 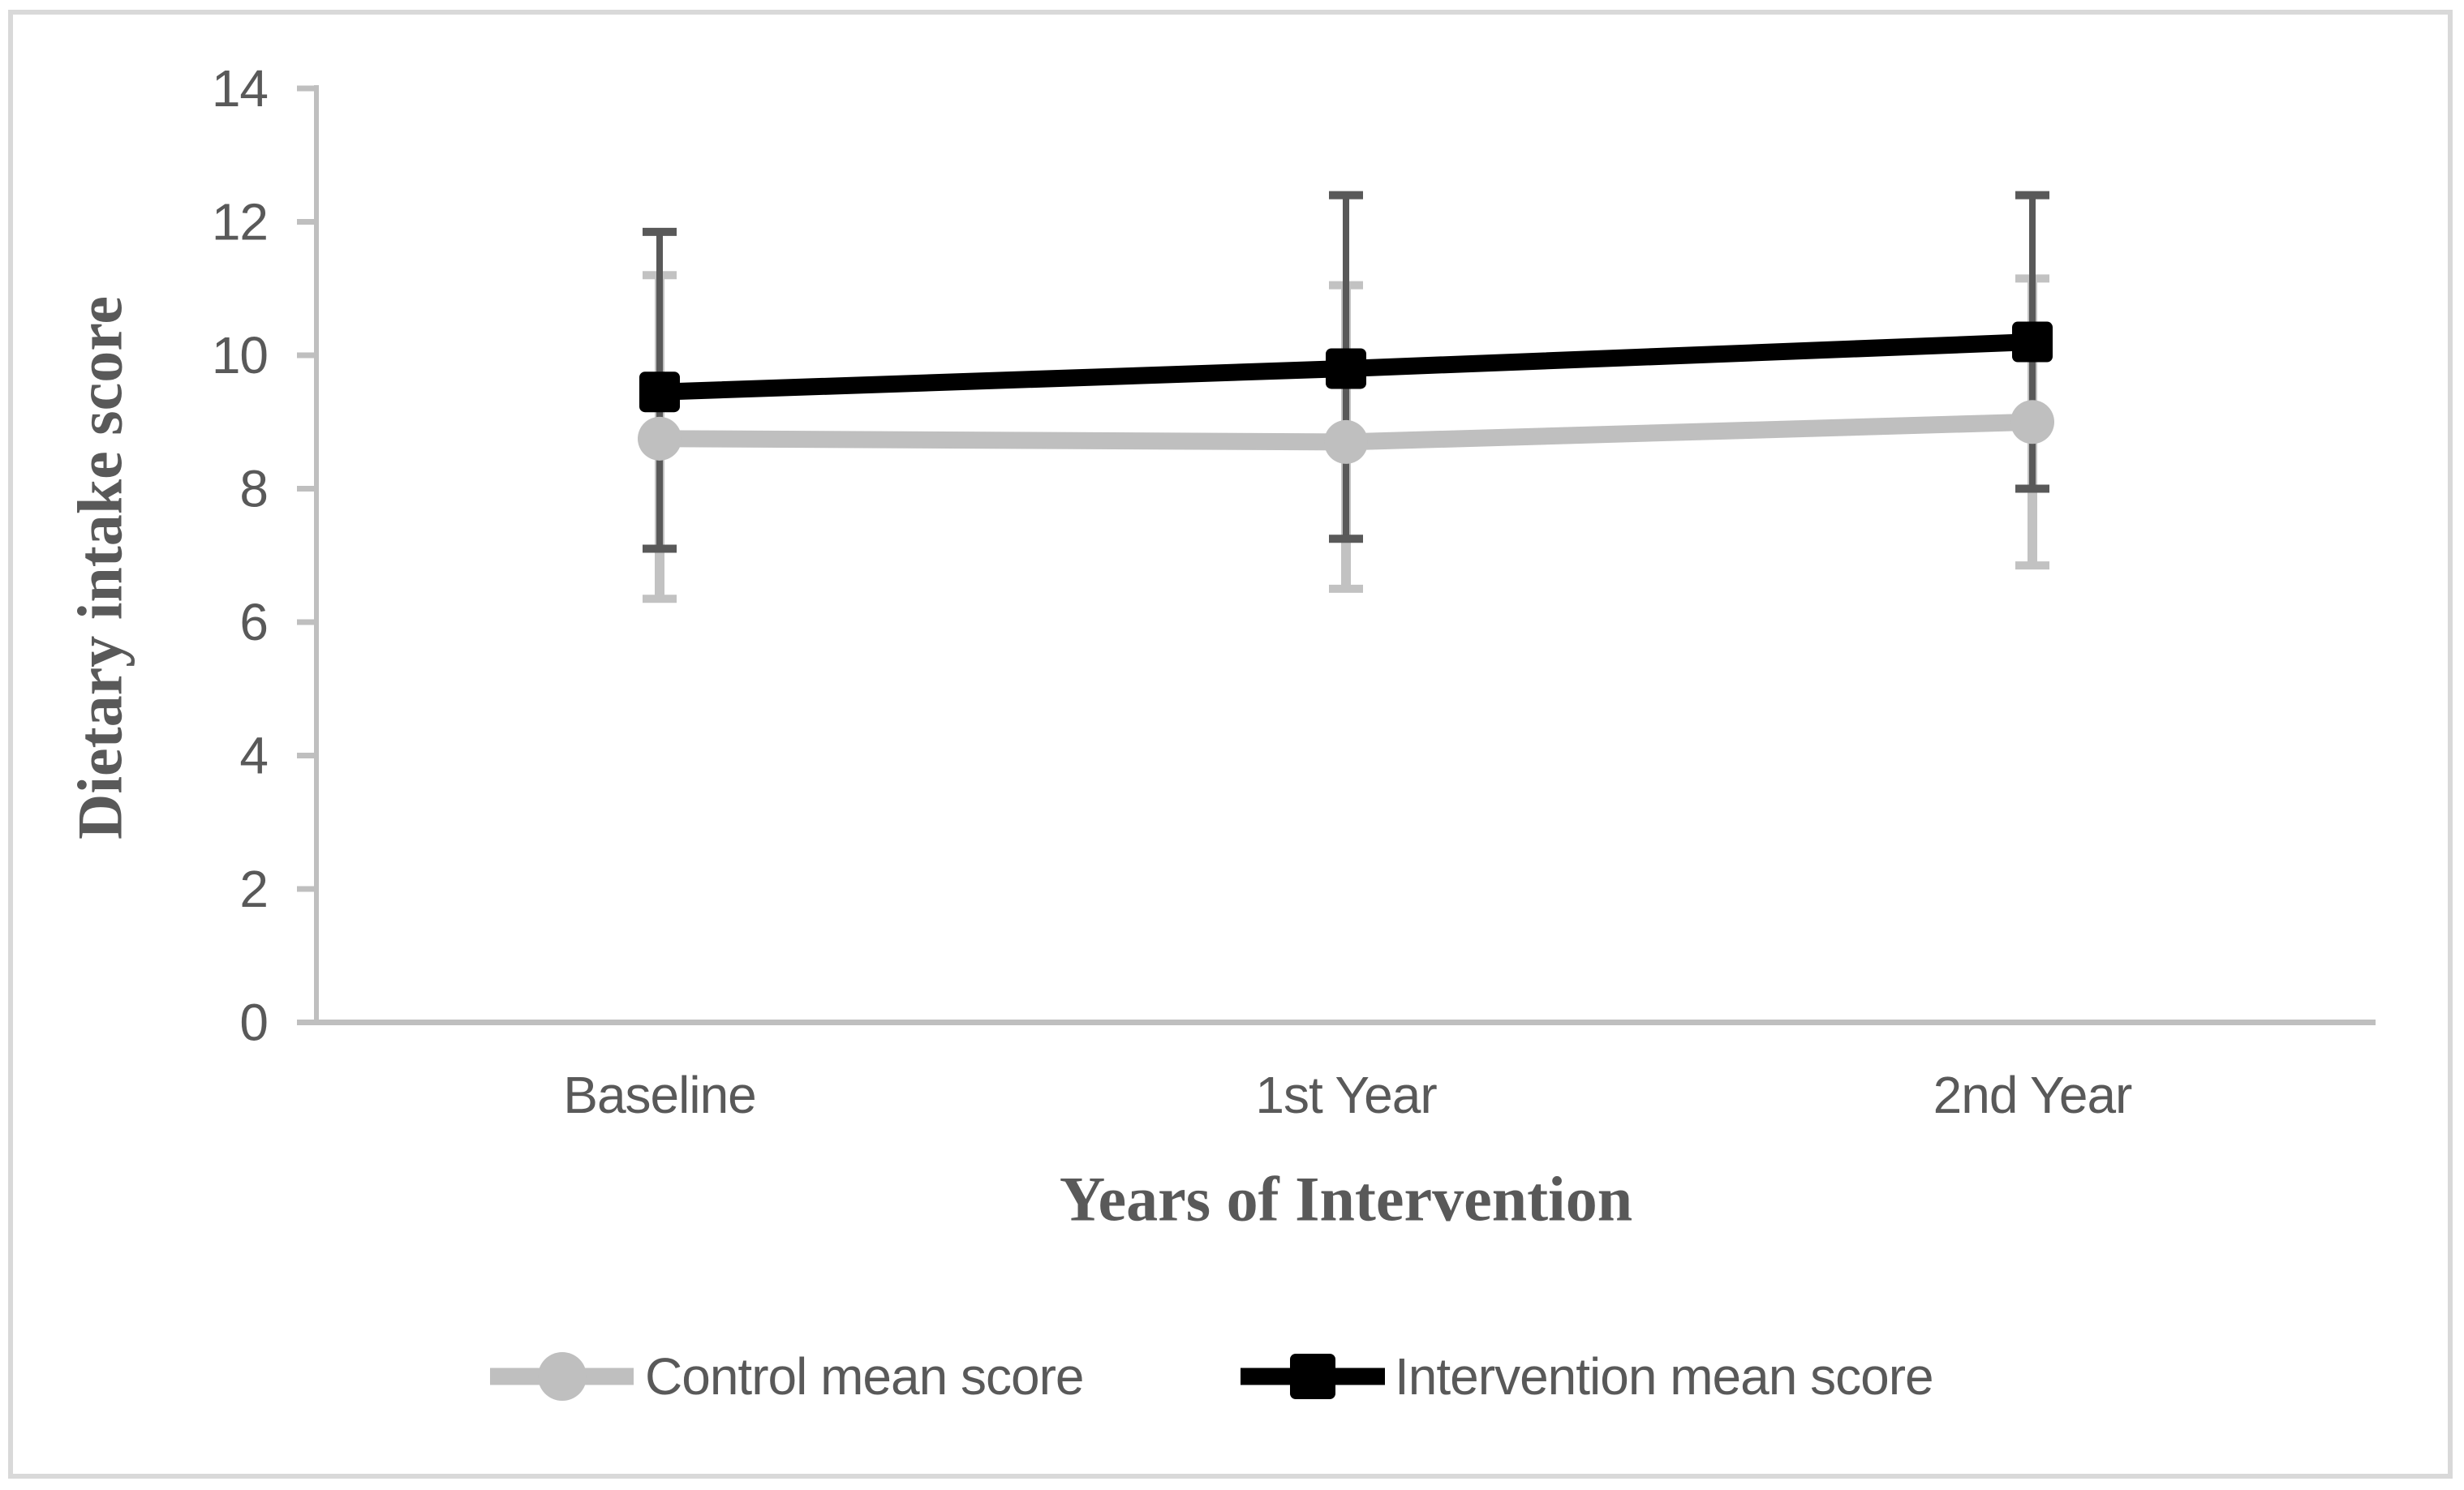 I want to click on y-tick-label: 6, so click(x=253, y=622).